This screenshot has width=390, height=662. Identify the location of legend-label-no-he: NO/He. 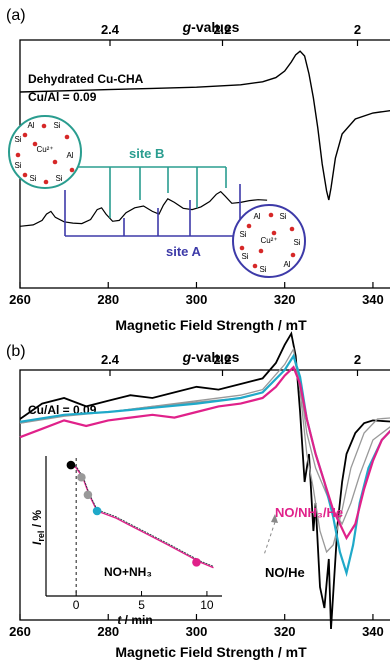
(285, 572).